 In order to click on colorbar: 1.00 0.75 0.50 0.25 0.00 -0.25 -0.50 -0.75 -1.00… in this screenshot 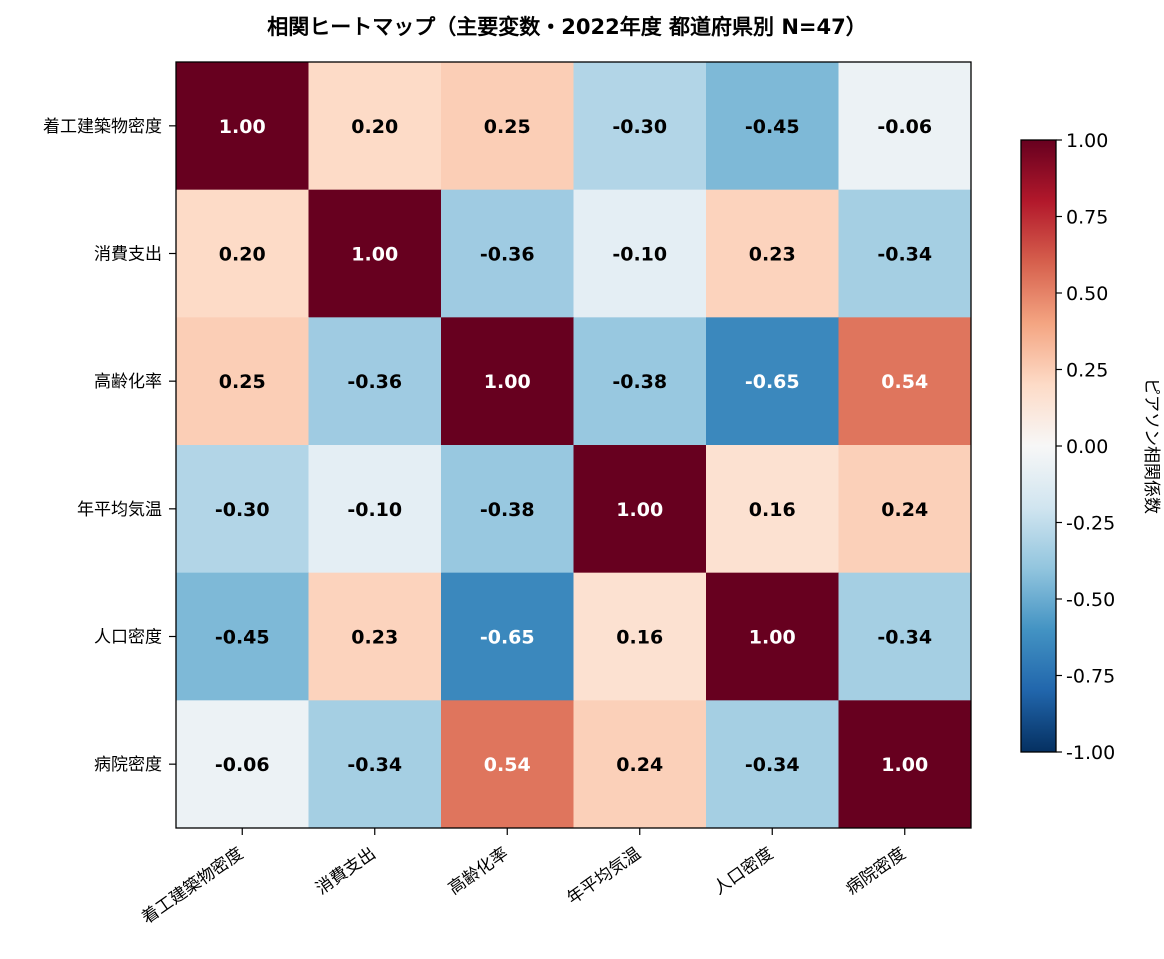, I will do `click(1090, 447)`.